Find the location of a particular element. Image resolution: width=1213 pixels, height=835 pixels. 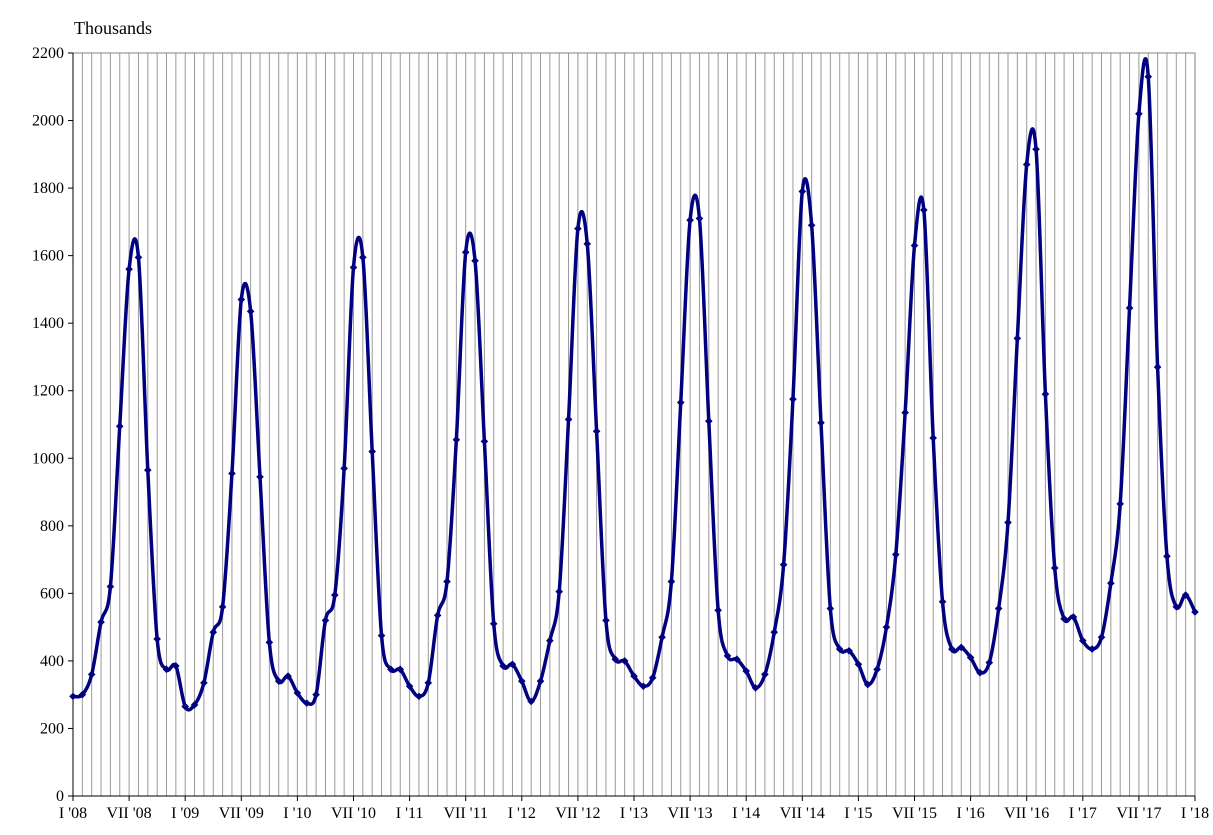

x-tick-label: I '17 is located at coordinates (1083, 813).